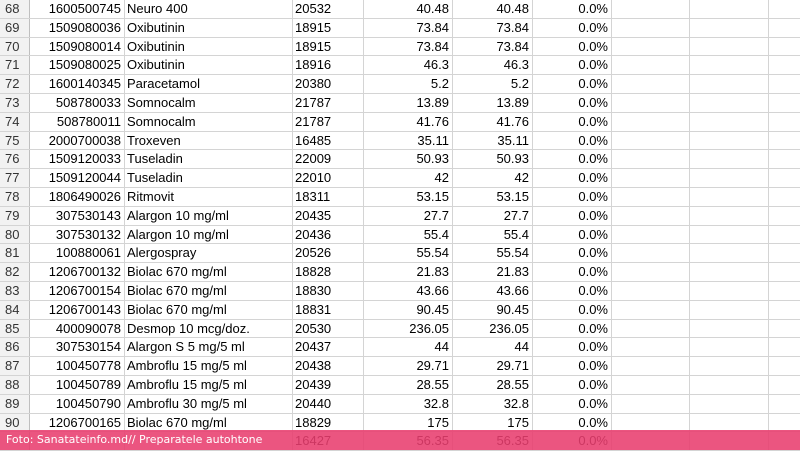 The image size is (800, 451). What do you see at coordinates (408, 328) in the screenshot?
I see `price-cell: 236.05` at bounding box center [408, 328].